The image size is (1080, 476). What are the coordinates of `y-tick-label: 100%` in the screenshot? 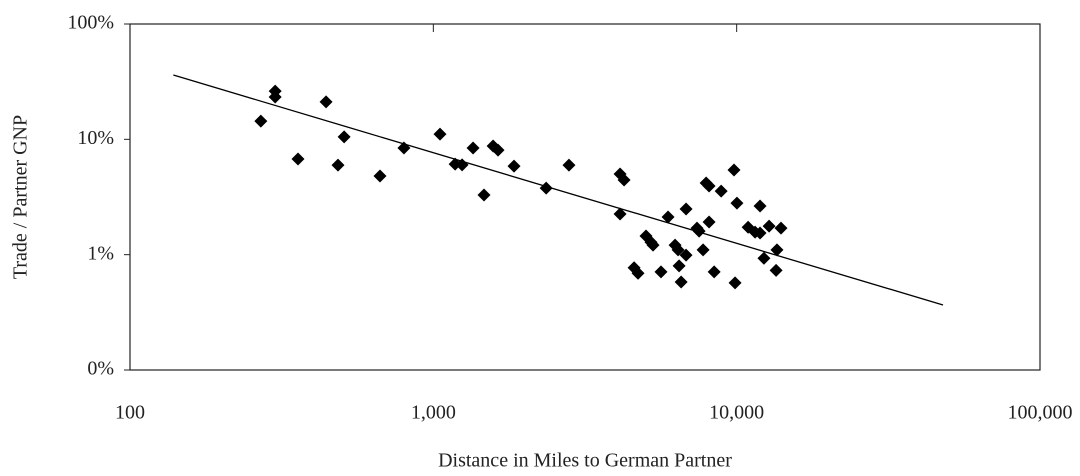 It's located at (90, 23).